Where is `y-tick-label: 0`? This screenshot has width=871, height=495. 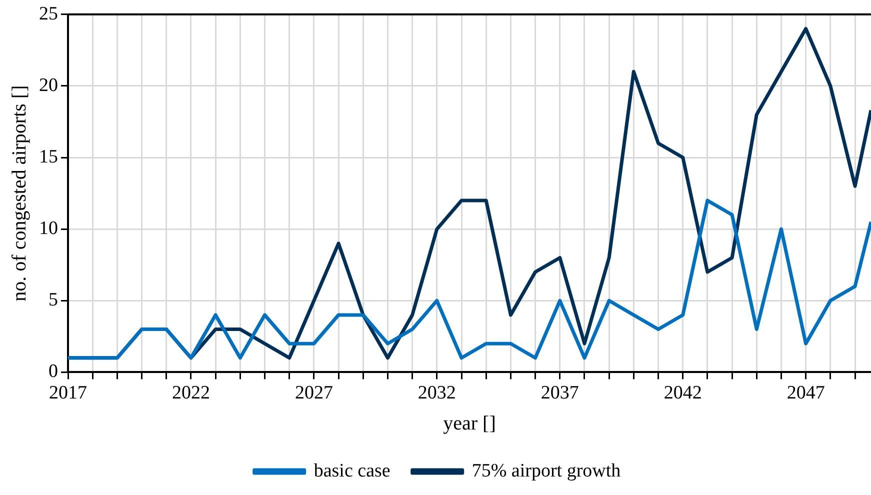 y-tick-label: 0 is located at coordinates (53, 371).